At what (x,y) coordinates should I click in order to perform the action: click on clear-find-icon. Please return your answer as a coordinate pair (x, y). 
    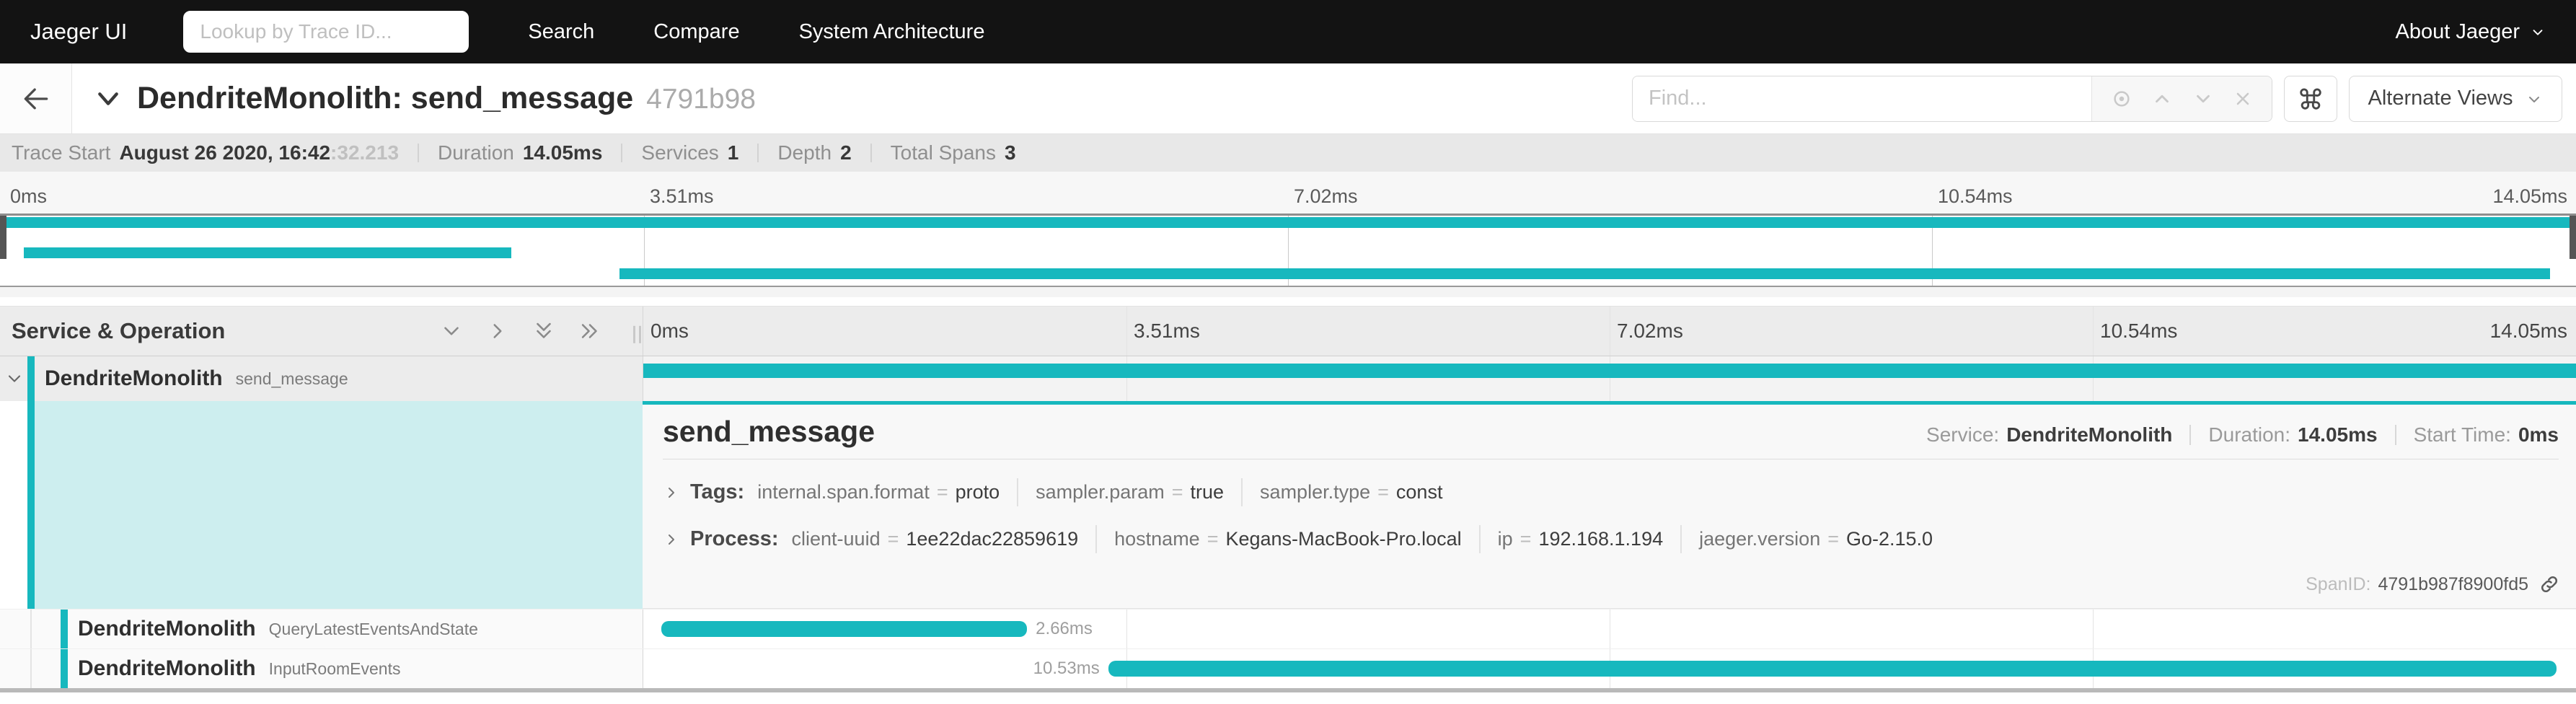
    Looking at the image, I should click on (2243, 99).